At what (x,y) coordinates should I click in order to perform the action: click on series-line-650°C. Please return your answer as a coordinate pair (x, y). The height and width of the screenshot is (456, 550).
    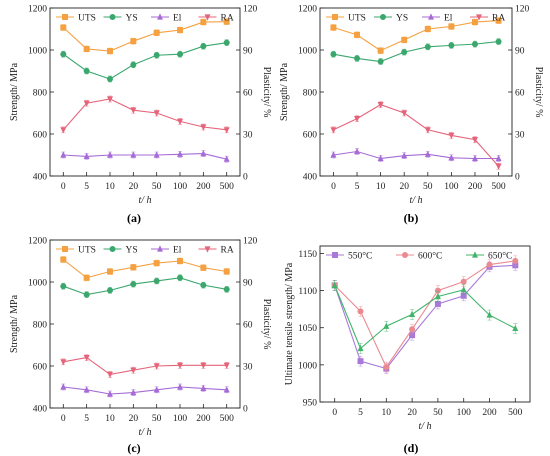
    Looking at the image, I should click on (425, 317).